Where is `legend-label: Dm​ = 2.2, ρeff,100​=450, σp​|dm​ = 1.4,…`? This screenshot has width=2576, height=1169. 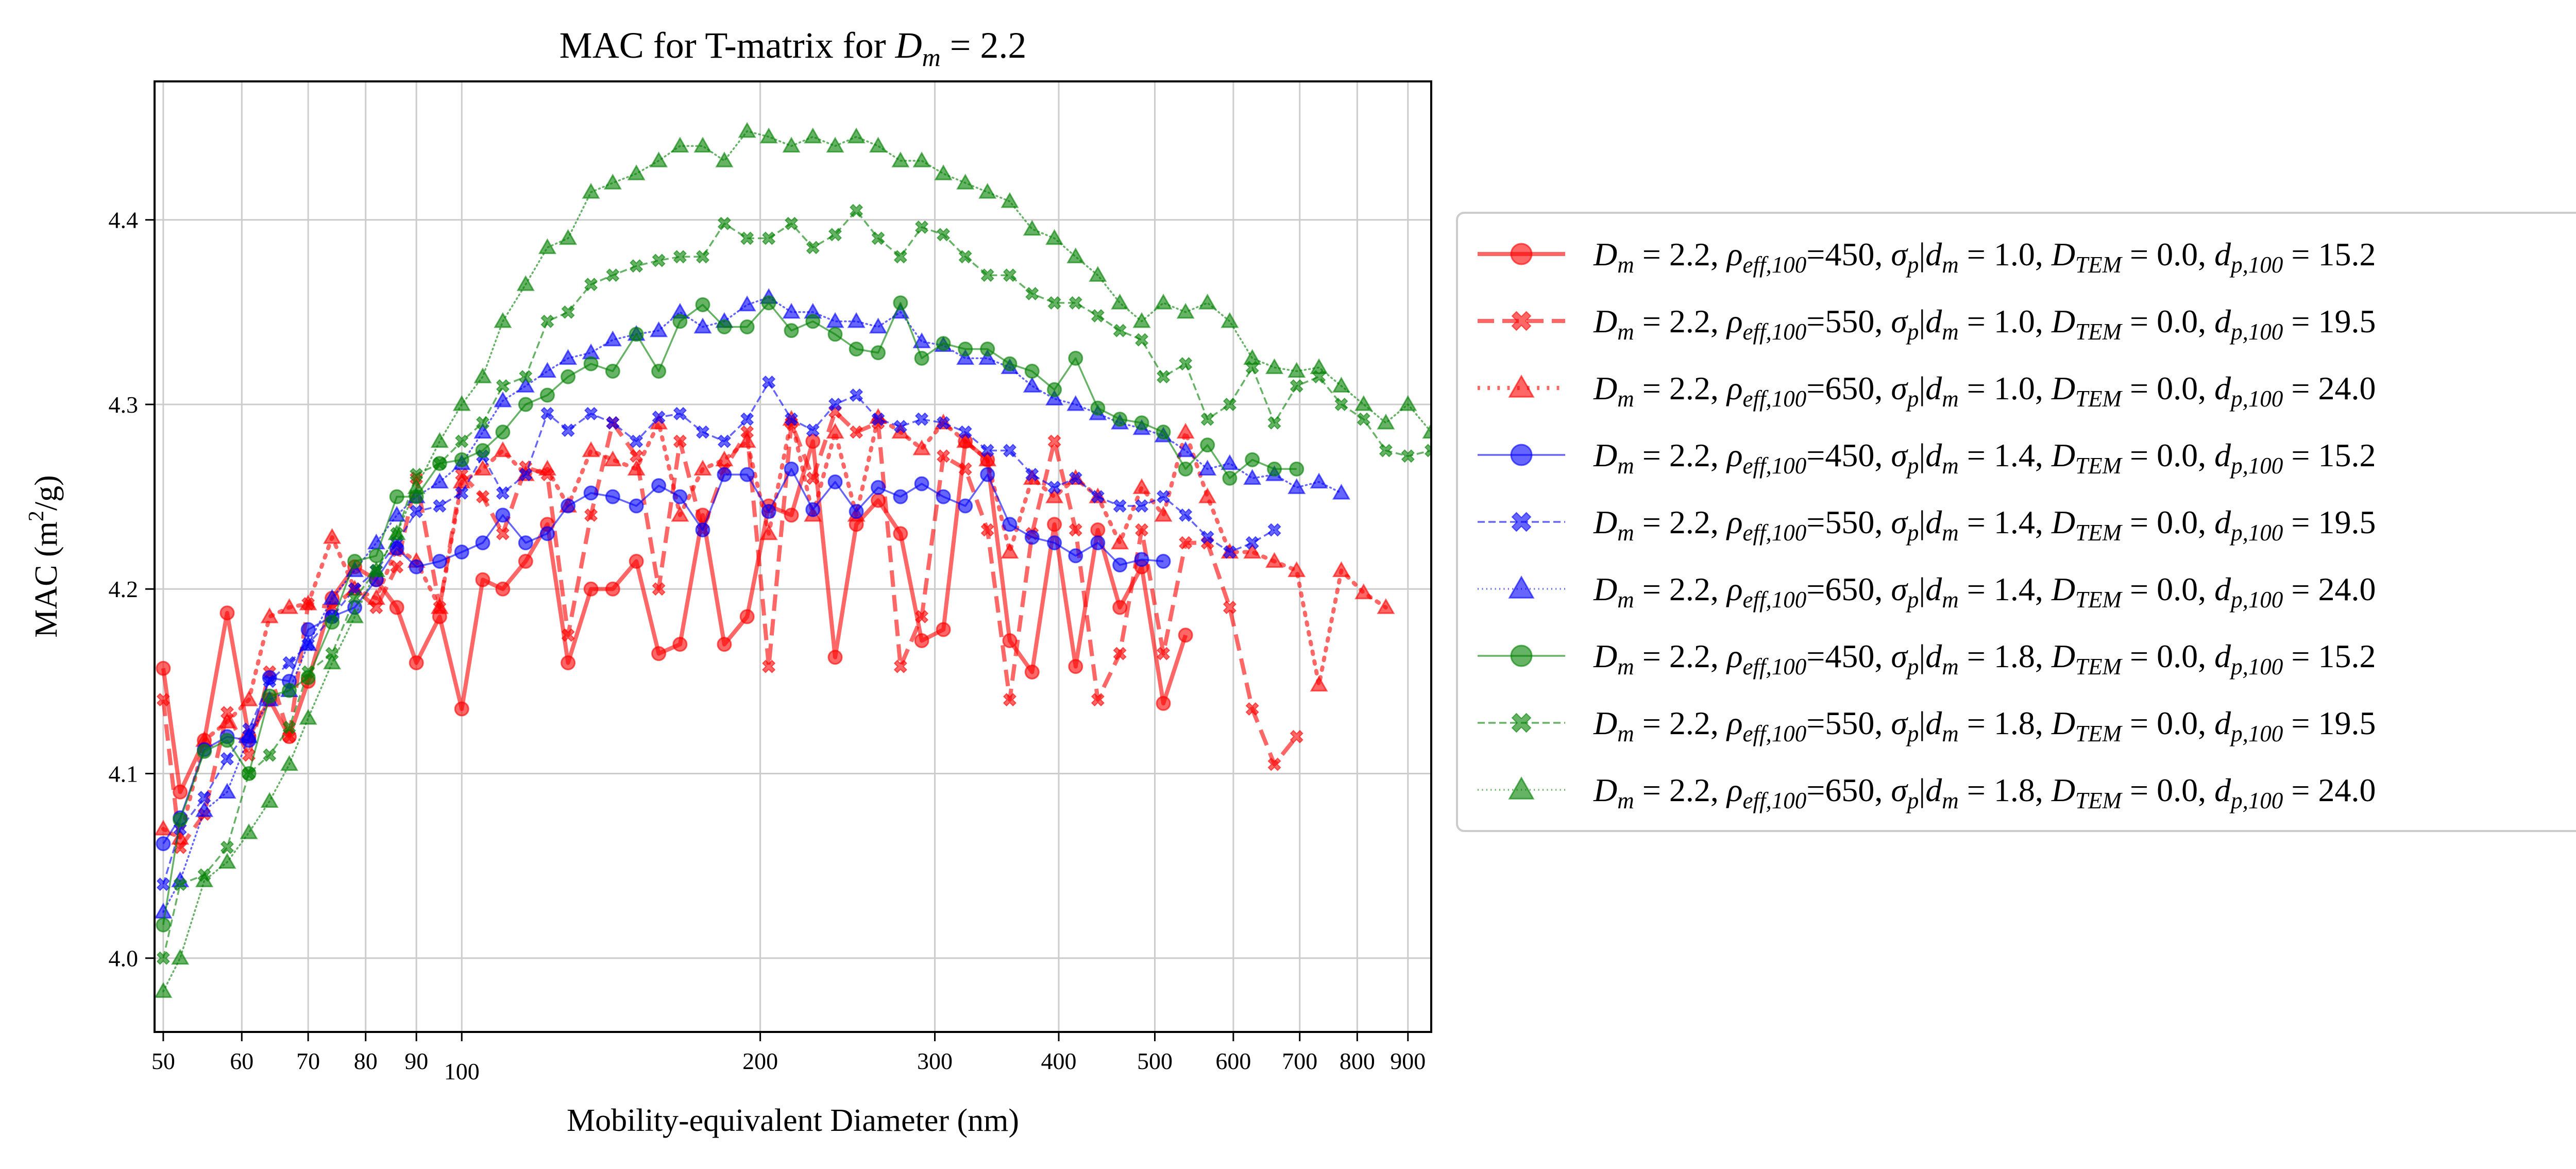 legend-label: Dm​ = 2.2, ρeff,100​=450, σp​|dm​ = 1.4,… is located at coordinates (1984, 458).